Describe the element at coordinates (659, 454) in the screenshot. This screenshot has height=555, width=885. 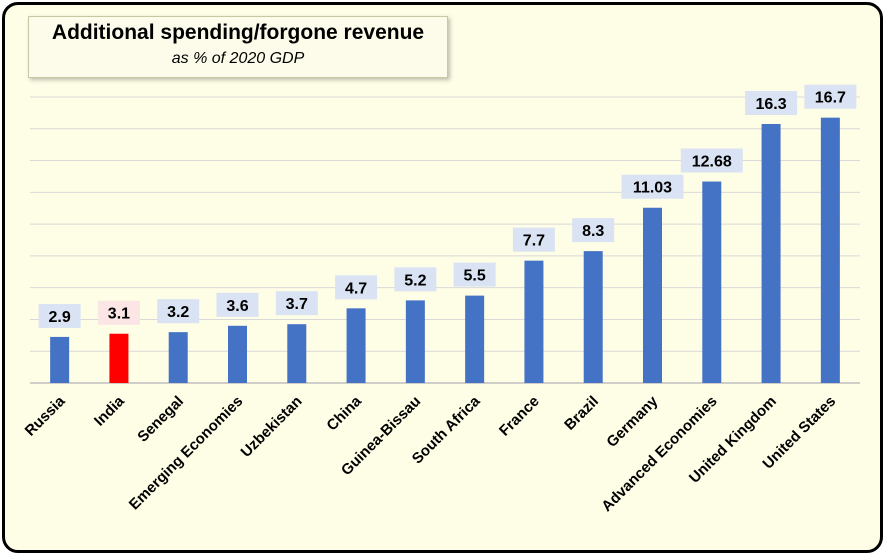
I see `x-tick-label: Advanced Economies` at that location.